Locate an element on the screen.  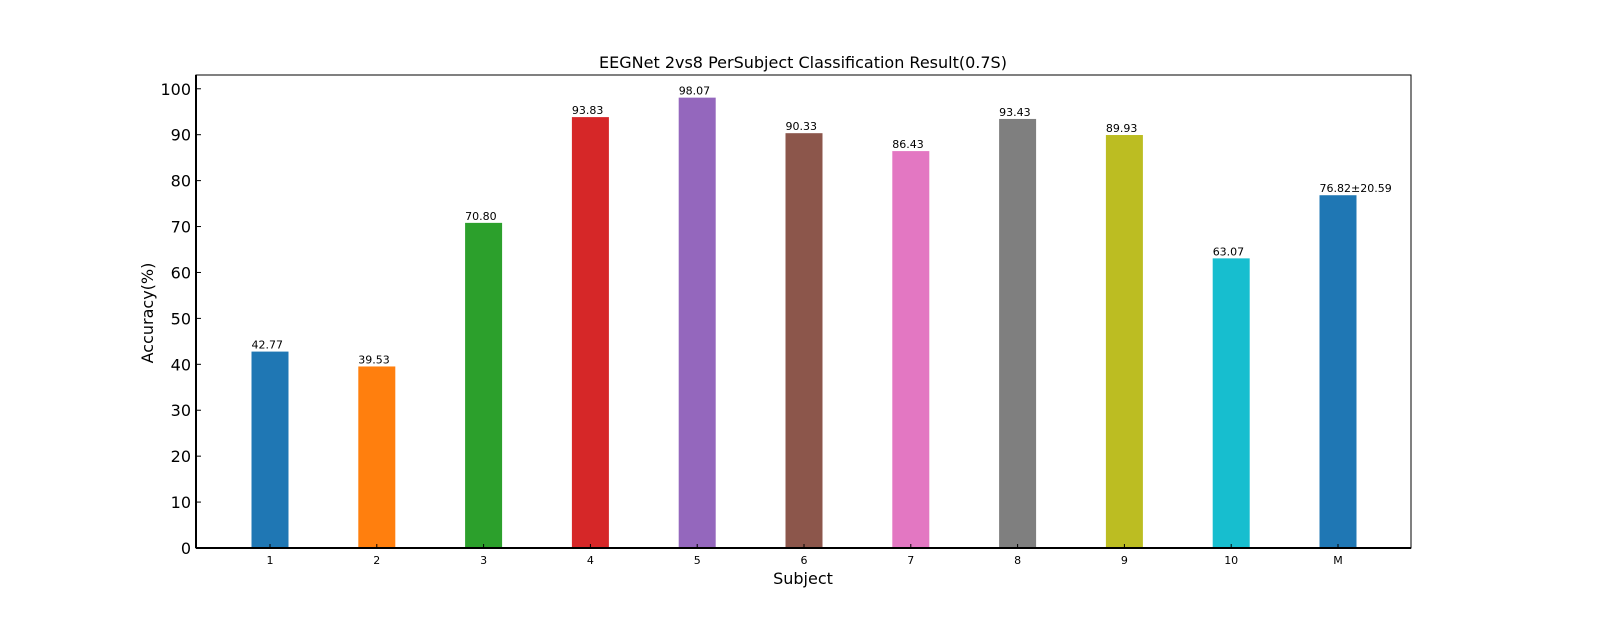
y-tick-label: 80 is located at coordinates (181, 181).